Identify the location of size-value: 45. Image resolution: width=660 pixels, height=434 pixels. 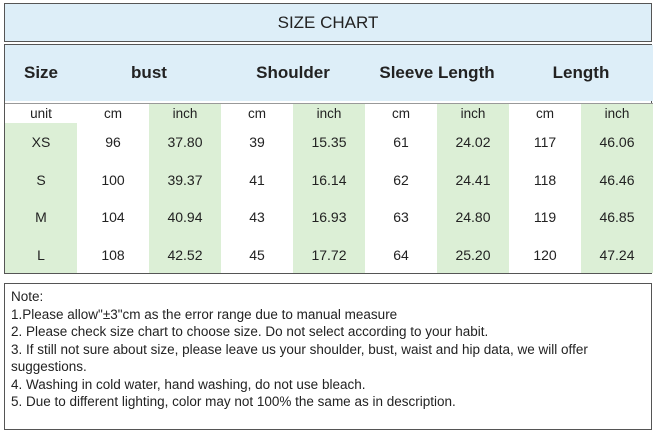
(257, 254).